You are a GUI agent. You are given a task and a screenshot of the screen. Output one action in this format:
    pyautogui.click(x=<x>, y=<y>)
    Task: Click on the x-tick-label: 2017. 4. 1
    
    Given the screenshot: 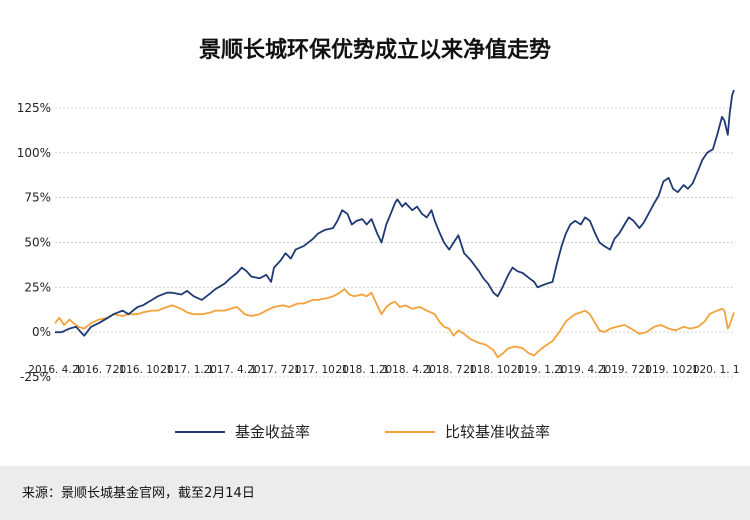 What is the action you would take?
    pyautogui.click(x=230, y=370)
    